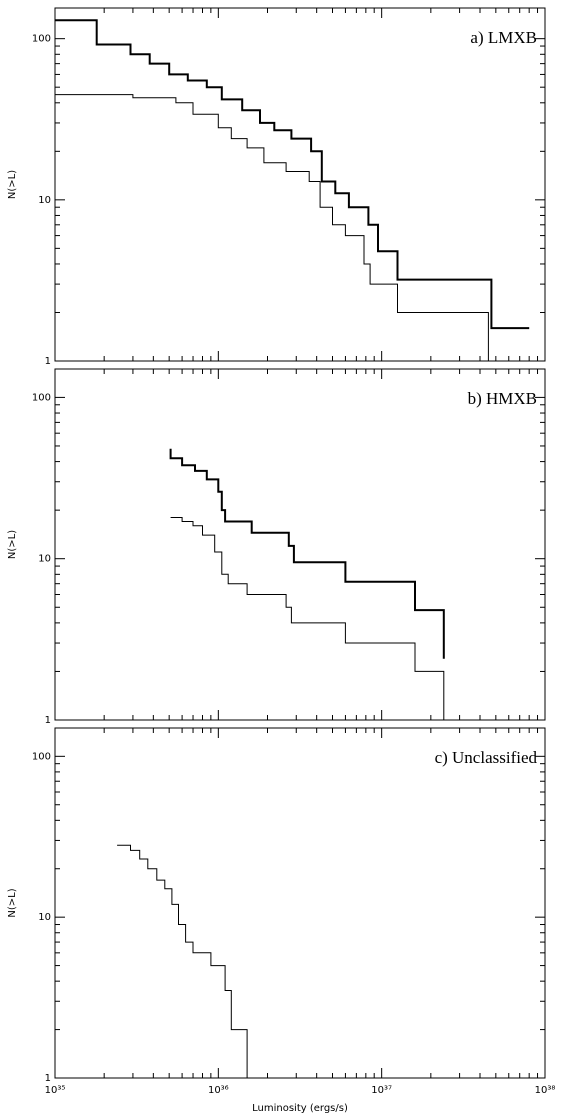  Describe the element at coordinates (503, 37) in the screenshot. I see `panel-label: a) LMXB` at that location.